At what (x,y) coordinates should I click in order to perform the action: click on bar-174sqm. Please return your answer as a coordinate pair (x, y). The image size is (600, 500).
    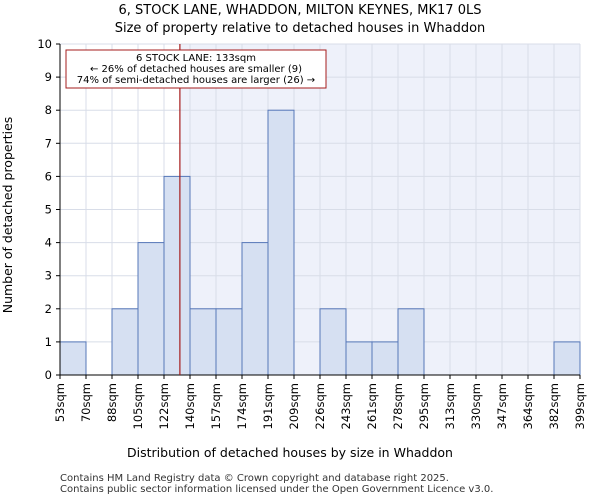
    Looking at the image, I should click on (255, 309).